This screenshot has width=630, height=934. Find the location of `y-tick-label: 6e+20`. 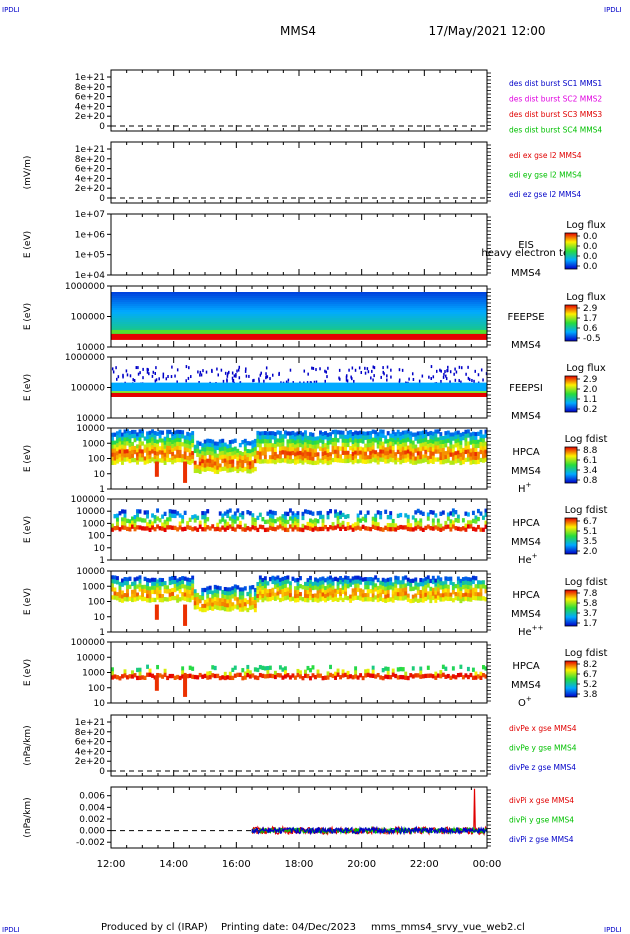

y-tick-label: 6e+20 is located at coordinates (90, 743).